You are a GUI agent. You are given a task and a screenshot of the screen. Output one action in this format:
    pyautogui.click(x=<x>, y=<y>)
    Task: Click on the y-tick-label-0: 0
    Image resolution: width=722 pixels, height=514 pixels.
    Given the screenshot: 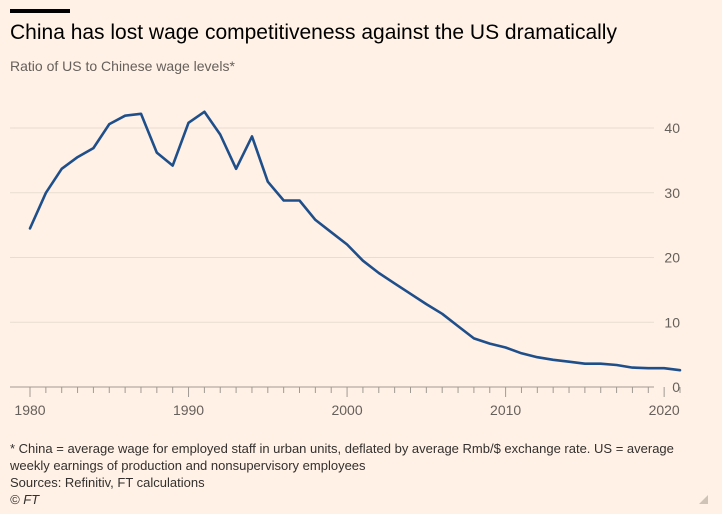 What is the action you would take?
    pyautogui.click(x=676, y=387)
    